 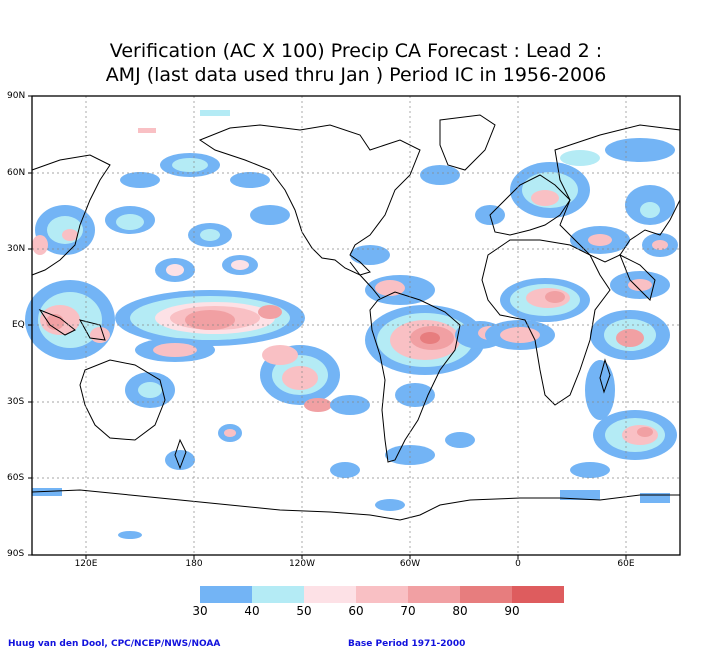 What do you see at coordinates (407, 644) in the screenshot?
I see `base-period-text: Base Period 1971-2000` at bounding box center [407, 644].